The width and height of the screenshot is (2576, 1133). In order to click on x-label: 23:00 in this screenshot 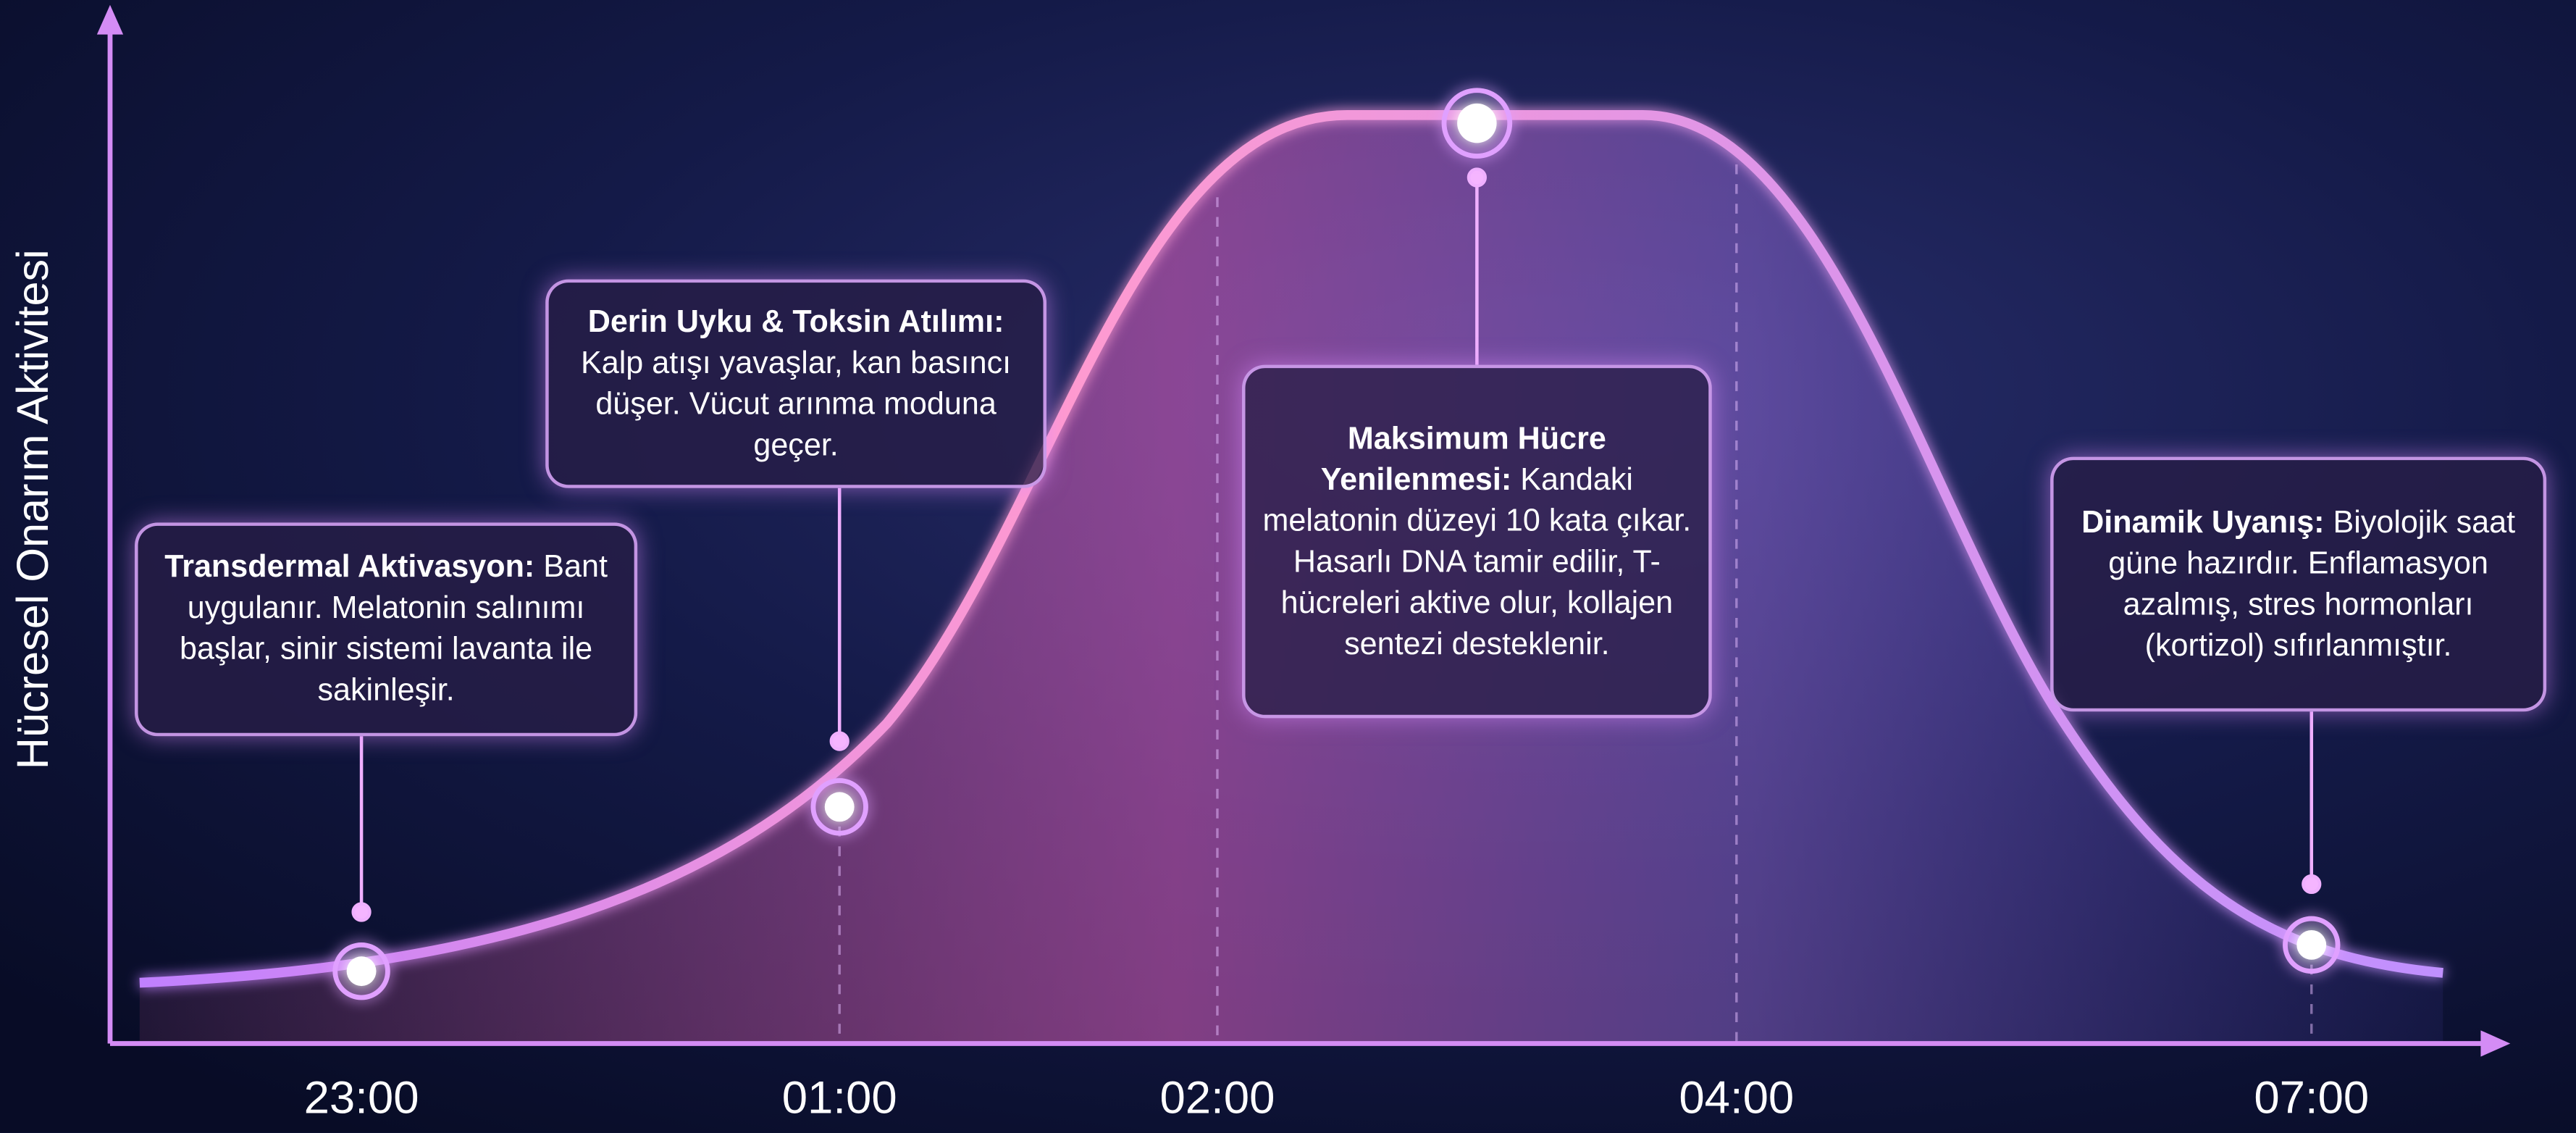, I will do `click(361, 1098)`.